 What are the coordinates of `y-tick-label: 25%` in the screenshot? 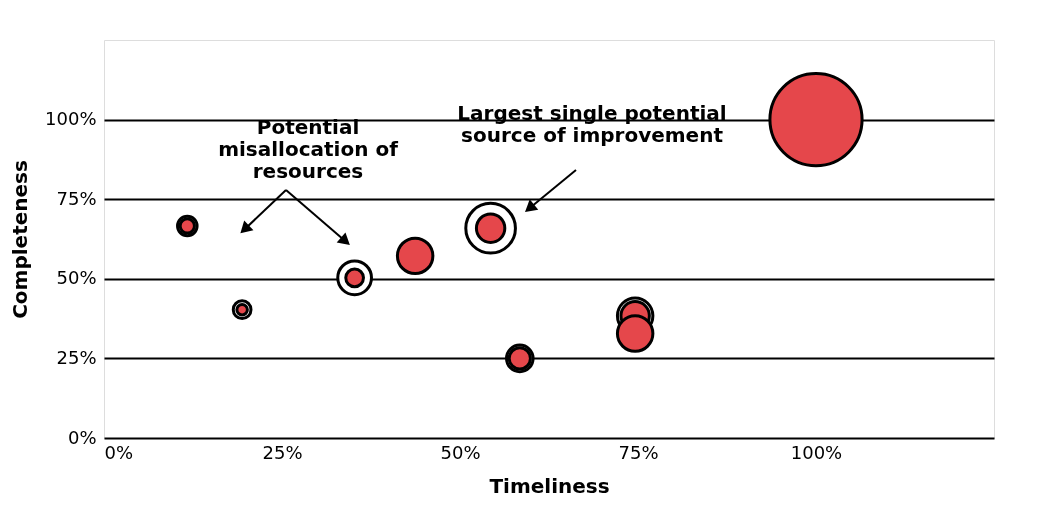 It's located at (76, 357).